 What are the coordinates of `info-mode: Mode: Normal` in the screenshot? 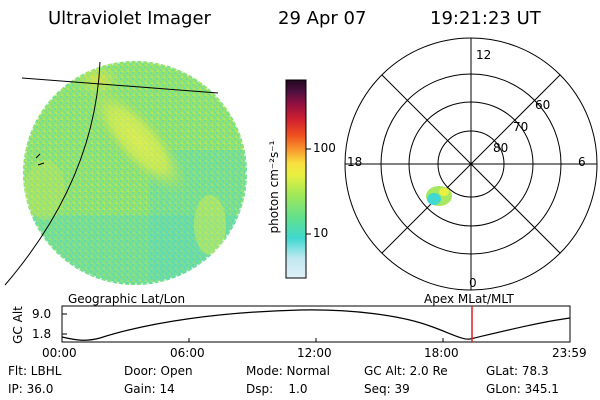 It's located at (288, 371).